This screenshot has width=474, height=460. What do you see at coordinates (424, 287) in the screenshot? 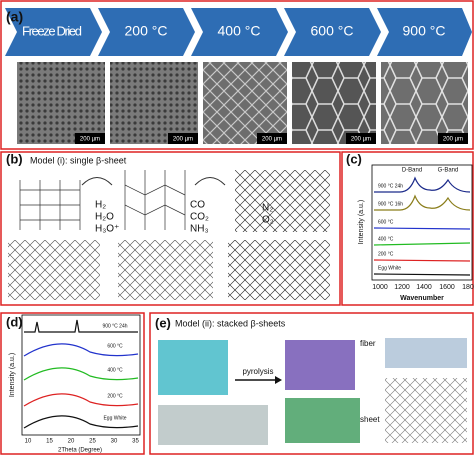
I see `x-tick-label: 1400` at bounding box center [424, 287].